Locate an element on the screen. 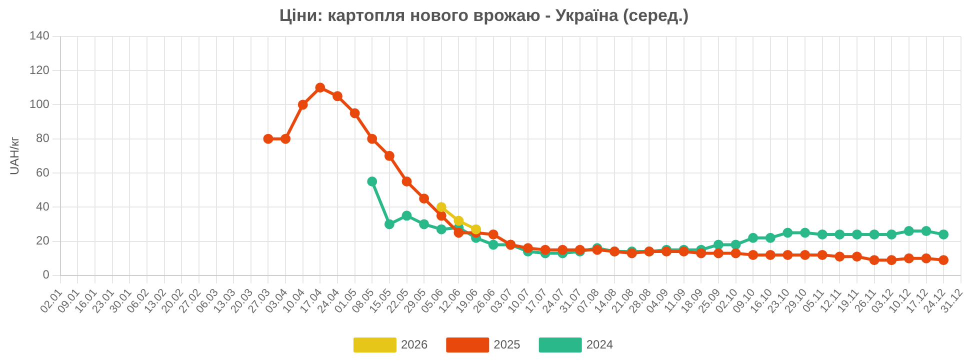 The width and height of the screenshot is (974, 361). y-tick-label: 0 is located at coordinates (46, 275).